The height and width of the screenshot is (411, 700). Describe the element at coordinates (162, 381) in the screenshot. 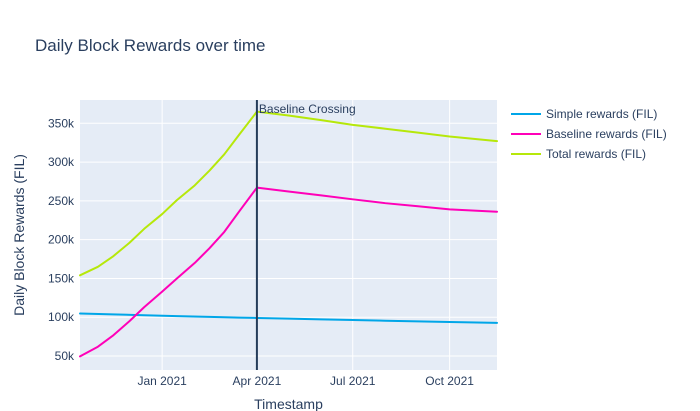

I see `x-tick-label: Jan 2021` at that location.